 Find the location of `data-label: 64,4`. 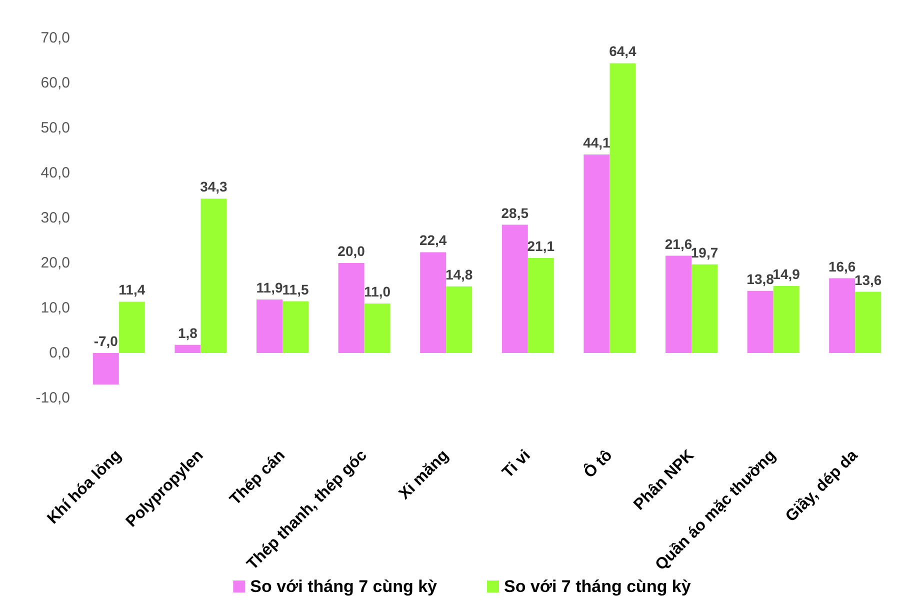

data-label: 64,4 is located at coordinates (623, 51).